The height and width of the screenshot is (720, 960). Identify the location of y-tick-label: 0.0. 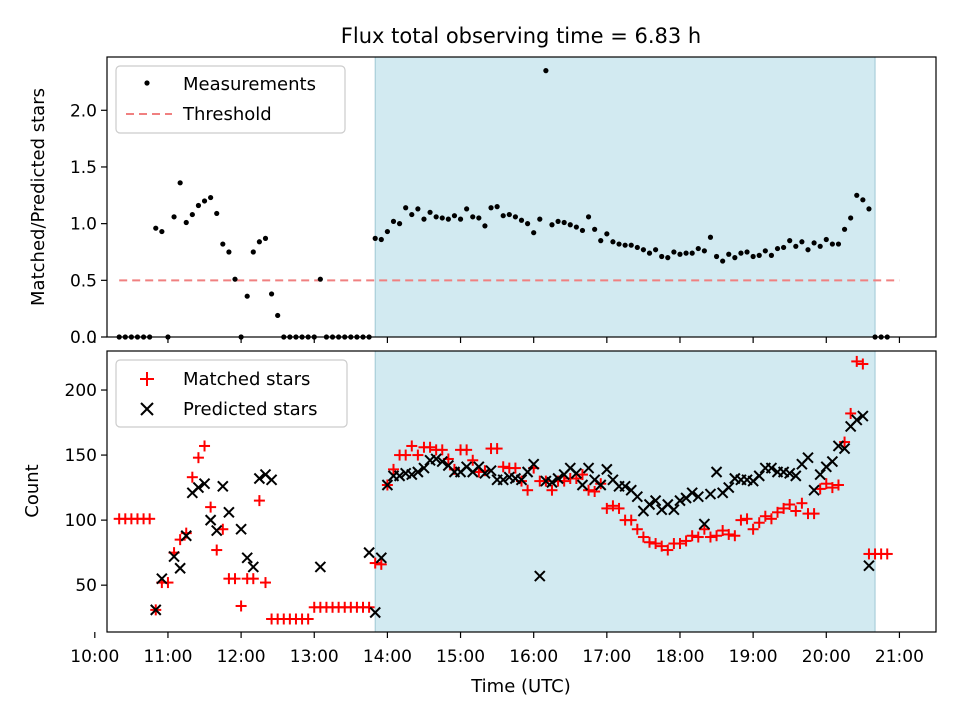
(83, 338).